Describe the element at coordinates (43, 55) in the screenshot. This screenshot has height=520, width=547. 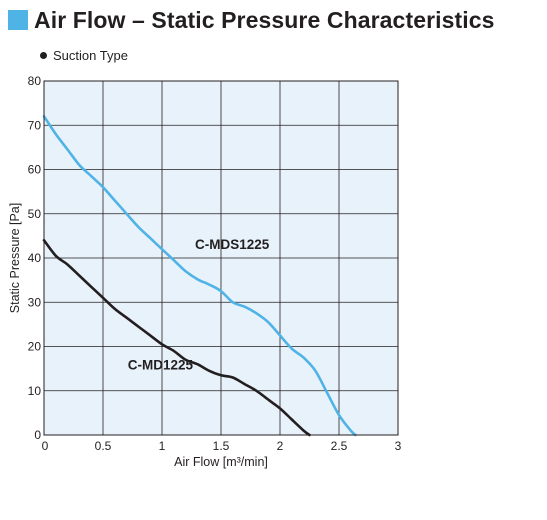
I see `bullet-icon` at that location.